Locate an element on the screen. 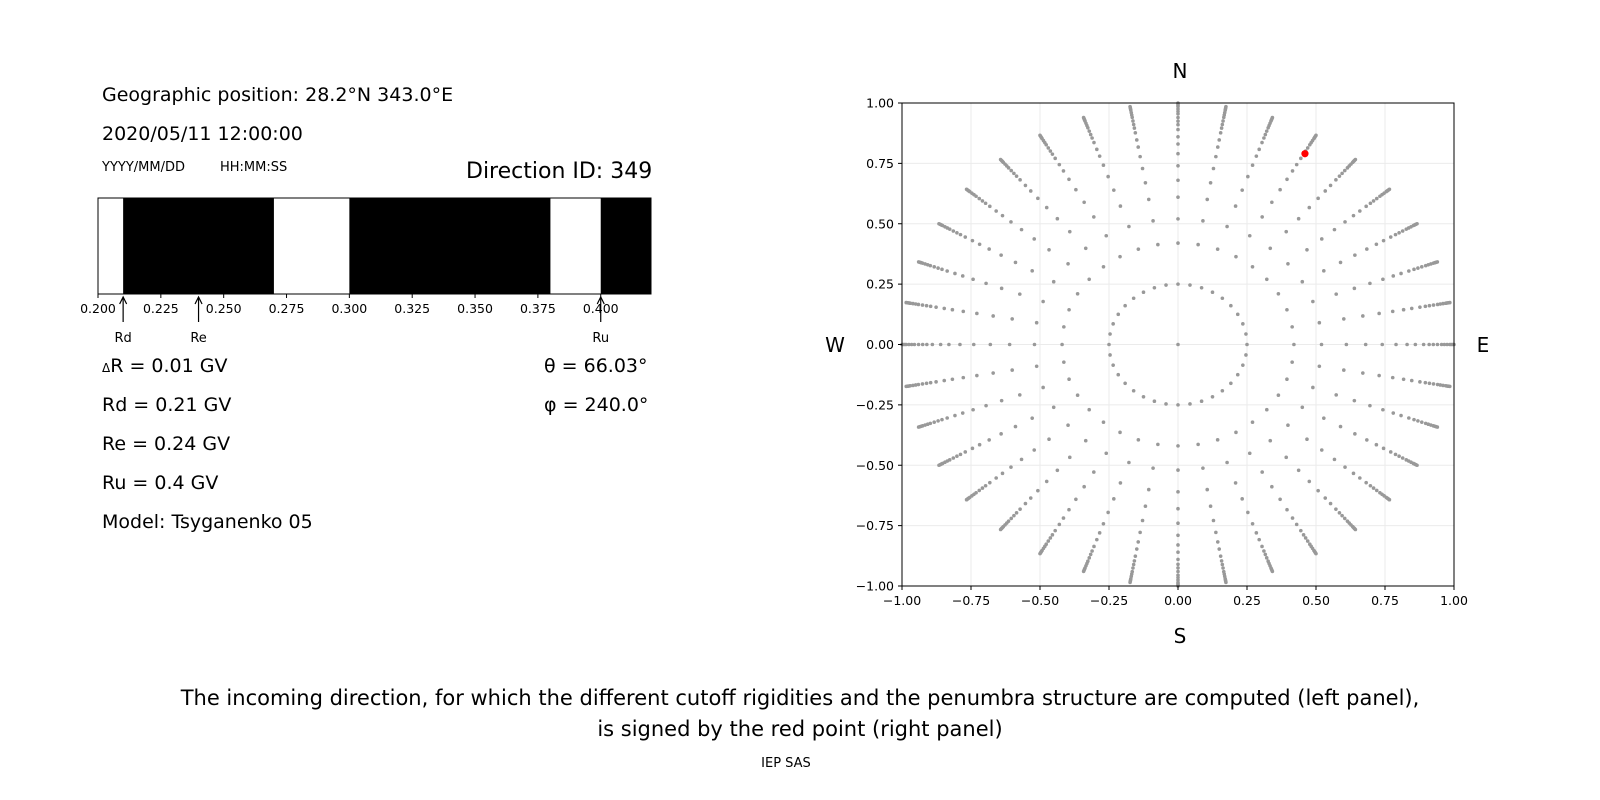 The width and height of the screenshot is (1600, 800). marker-arrowhead-re is located at coordinates (198, 300).